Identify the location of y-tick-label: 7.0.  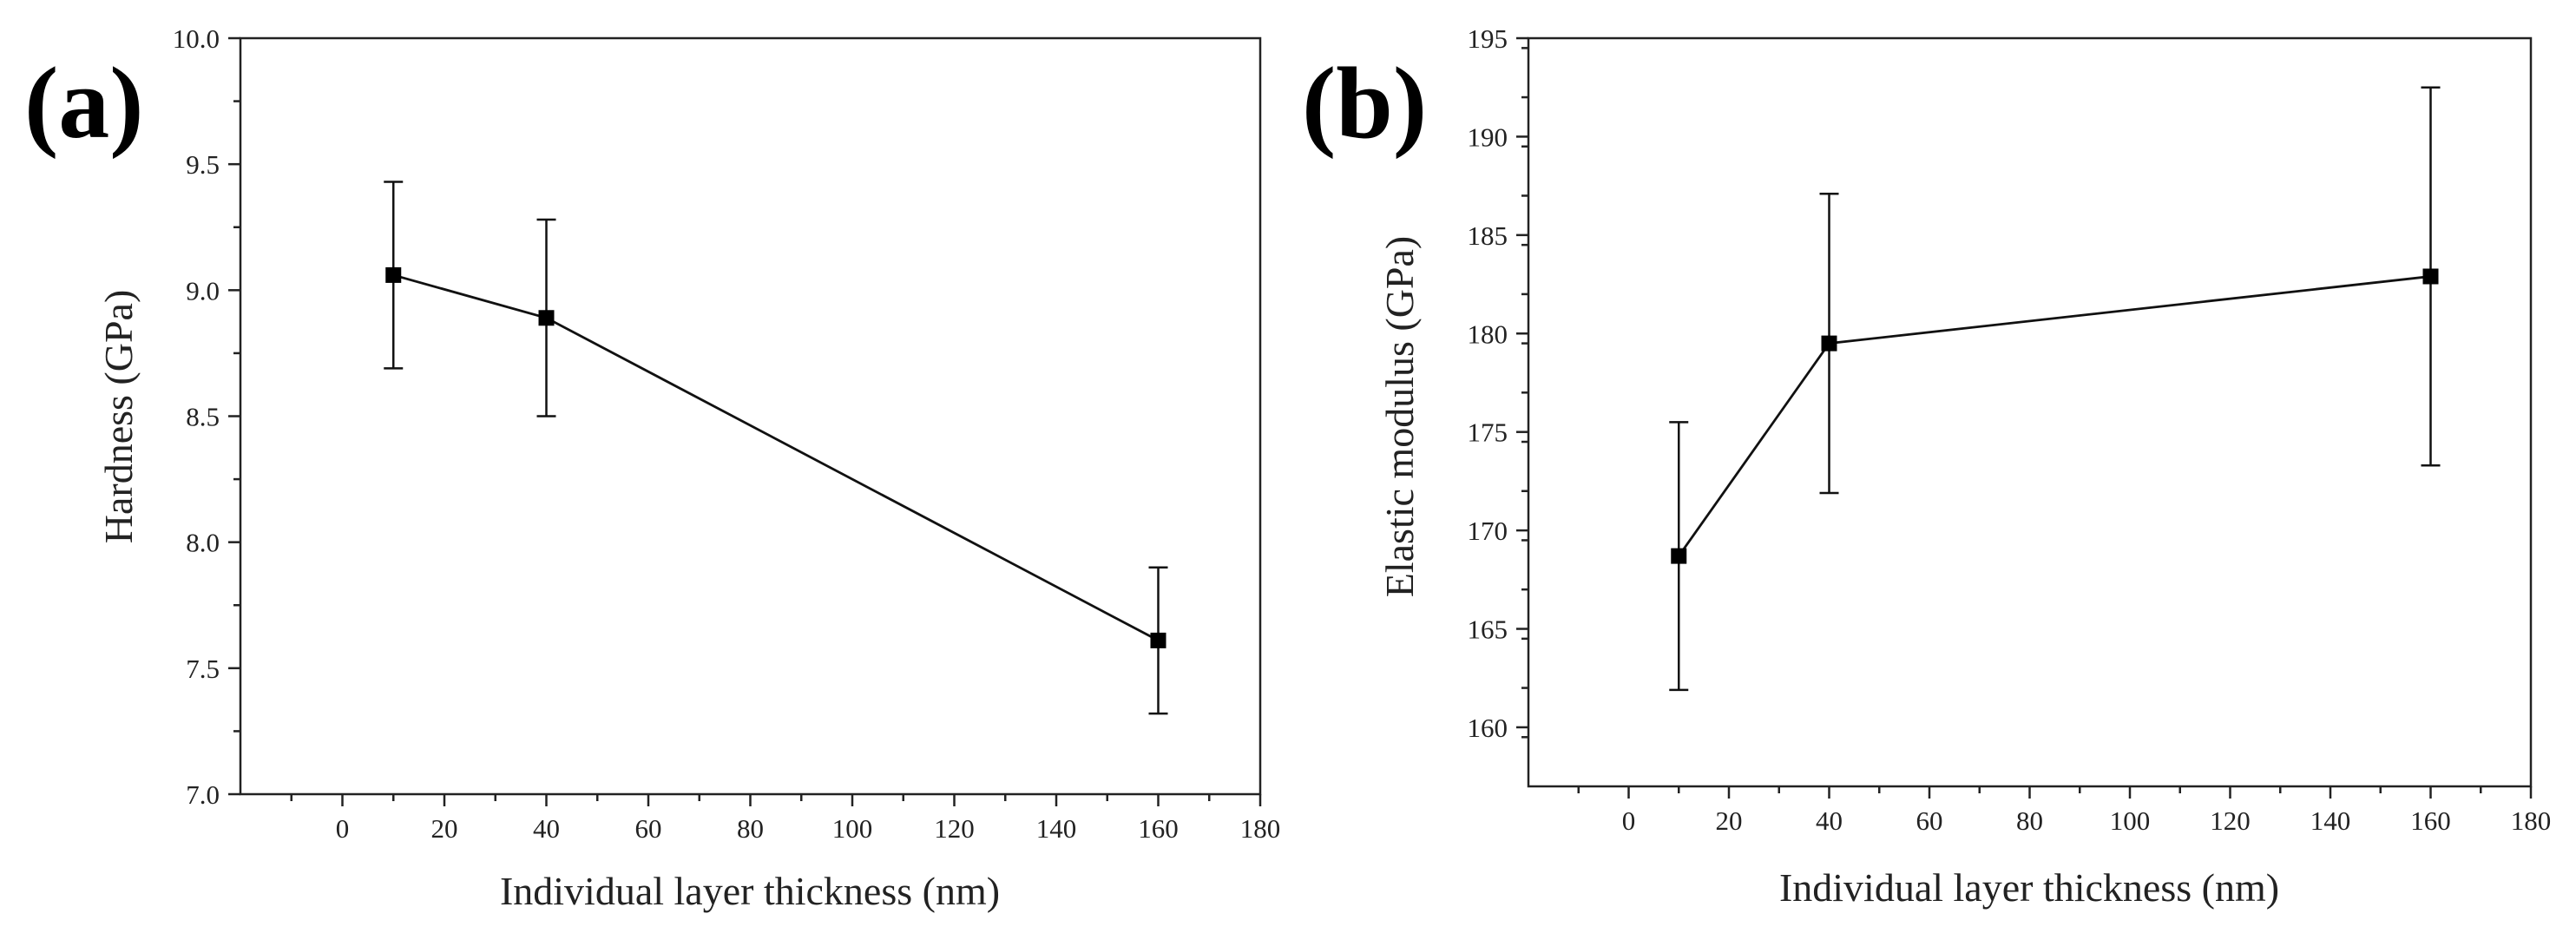
(203, 794).